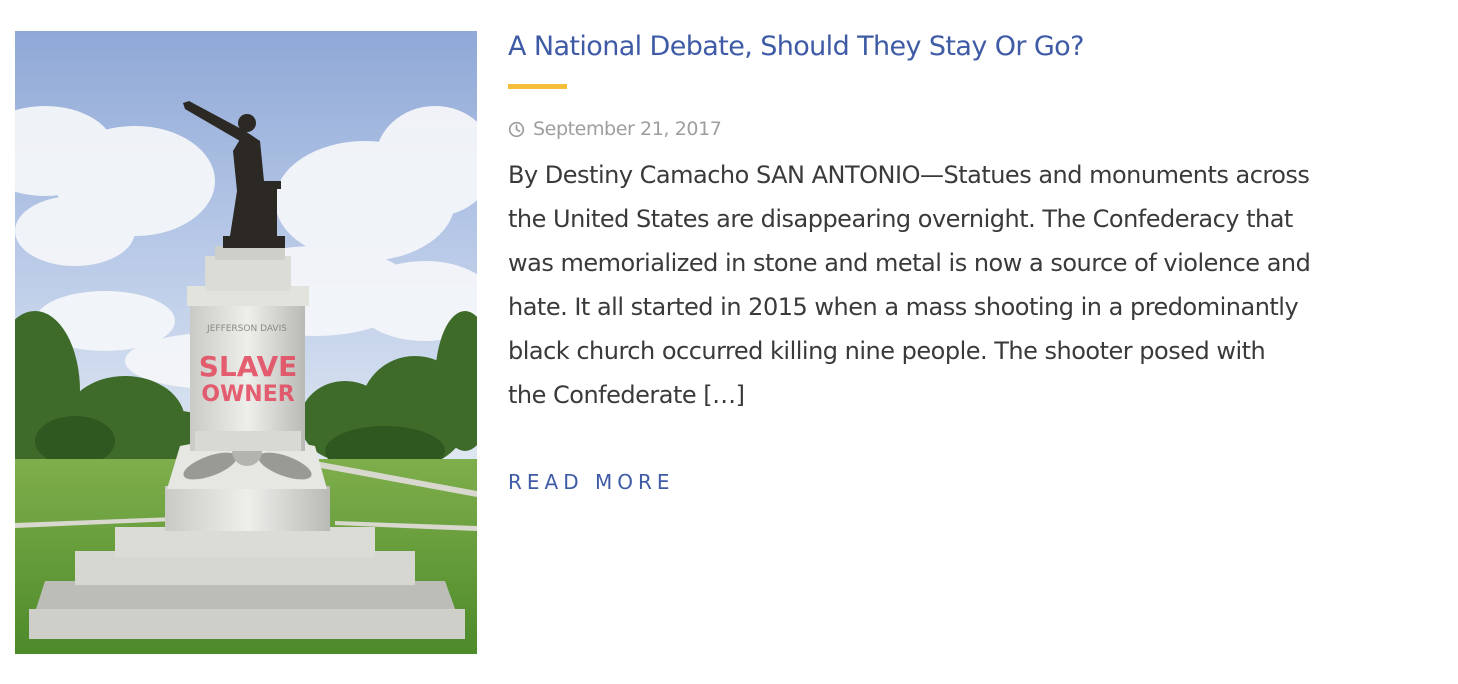 This screenshot has height=684, width=1458. I want to click on post-date: September 21, 2017, so click(615, 129).